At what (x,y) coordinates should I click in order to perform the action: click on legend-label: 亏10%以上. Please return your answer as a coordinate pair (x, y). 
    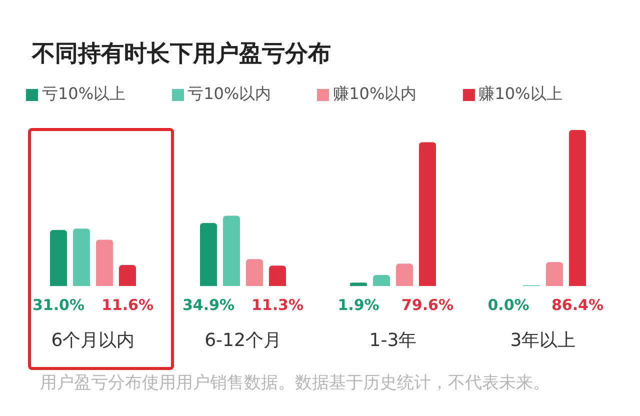
    Looking at the image, I should click on (84, 93).